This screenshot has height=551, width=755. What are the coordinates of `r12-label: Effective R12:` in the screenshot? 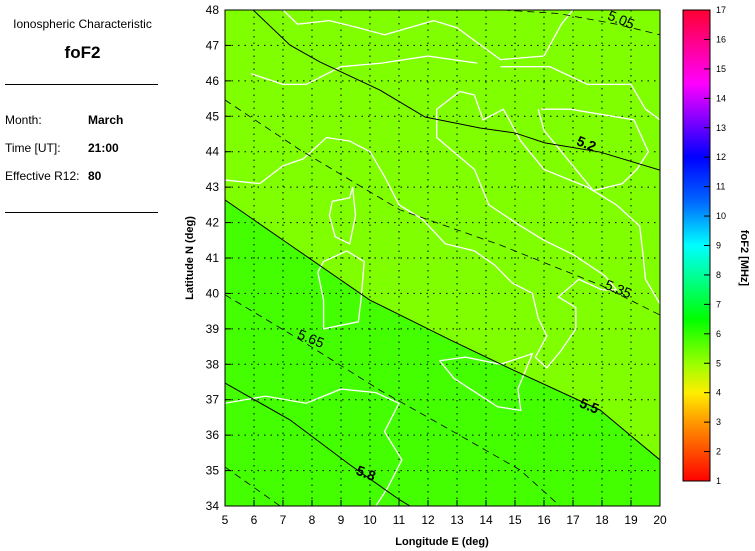 It's located at (42, 176).